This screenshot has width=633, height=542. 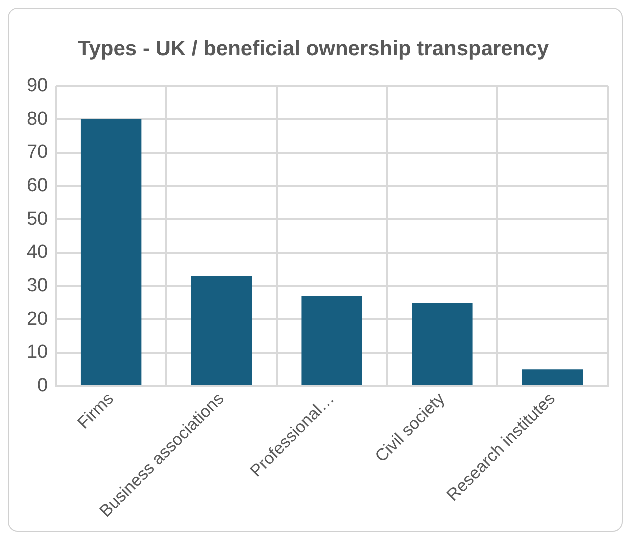 What do you see at coordinates (43, 386) in the screenshot?
I see `y-tick-label: 0` at bounding box center [43, 386].